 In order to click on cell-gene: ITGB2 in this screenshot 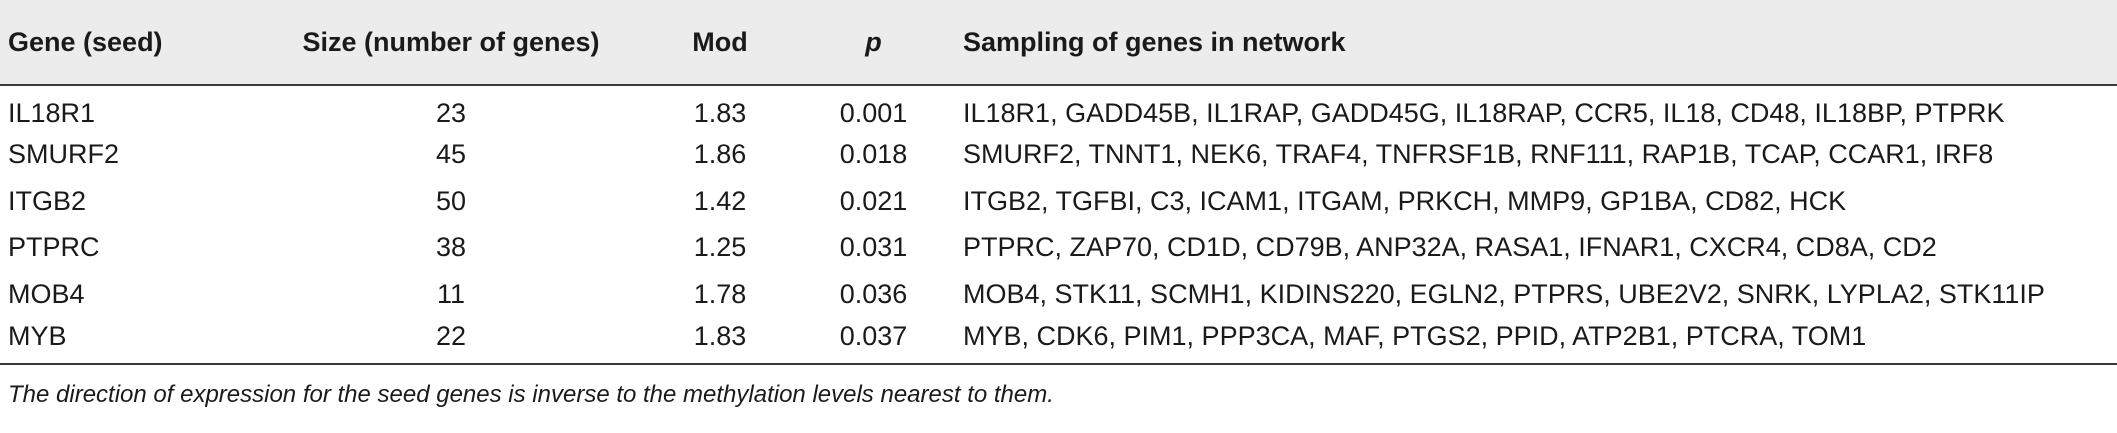, I will do `click(47, 200)`.